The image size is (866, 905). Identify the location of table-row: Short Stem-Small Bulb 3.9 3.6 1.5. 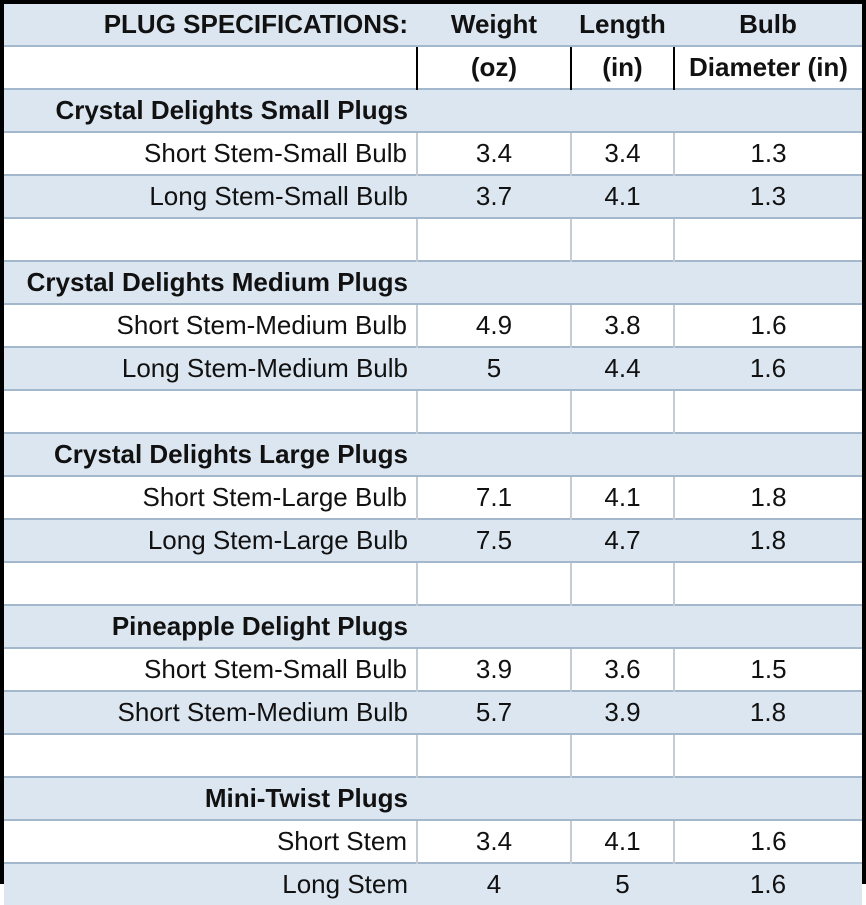
(433, 669).